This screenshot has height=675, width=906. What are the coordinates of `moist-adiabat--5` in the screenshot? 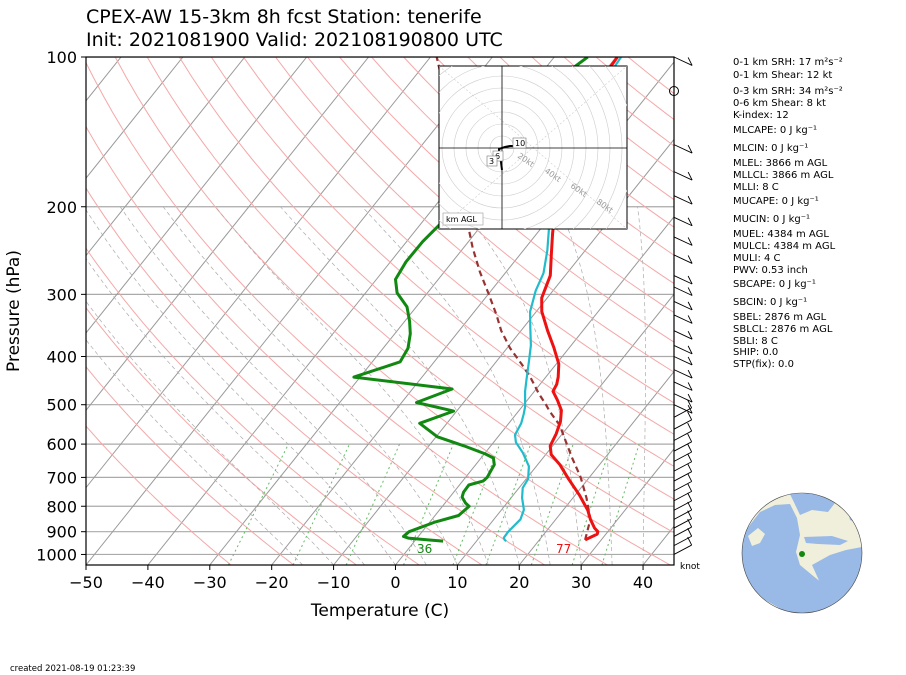 It's located at (225, 411).